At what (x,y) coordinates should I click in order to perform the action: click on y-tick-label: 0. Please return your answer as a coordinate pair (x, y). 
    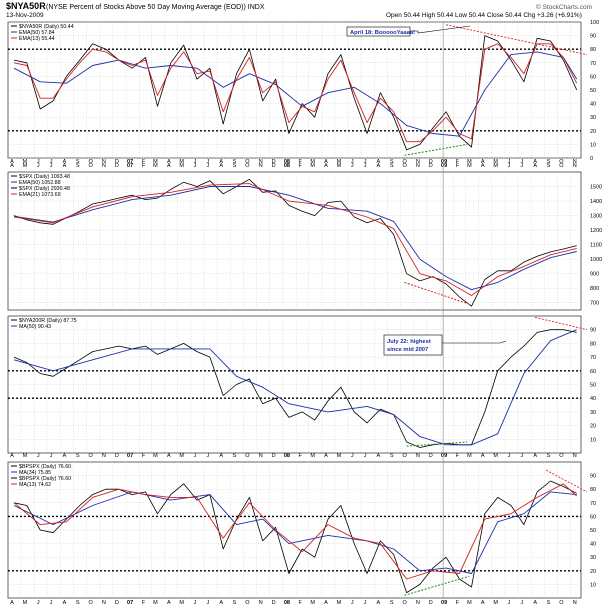
    Looking at the image, I should click on (591, 159).